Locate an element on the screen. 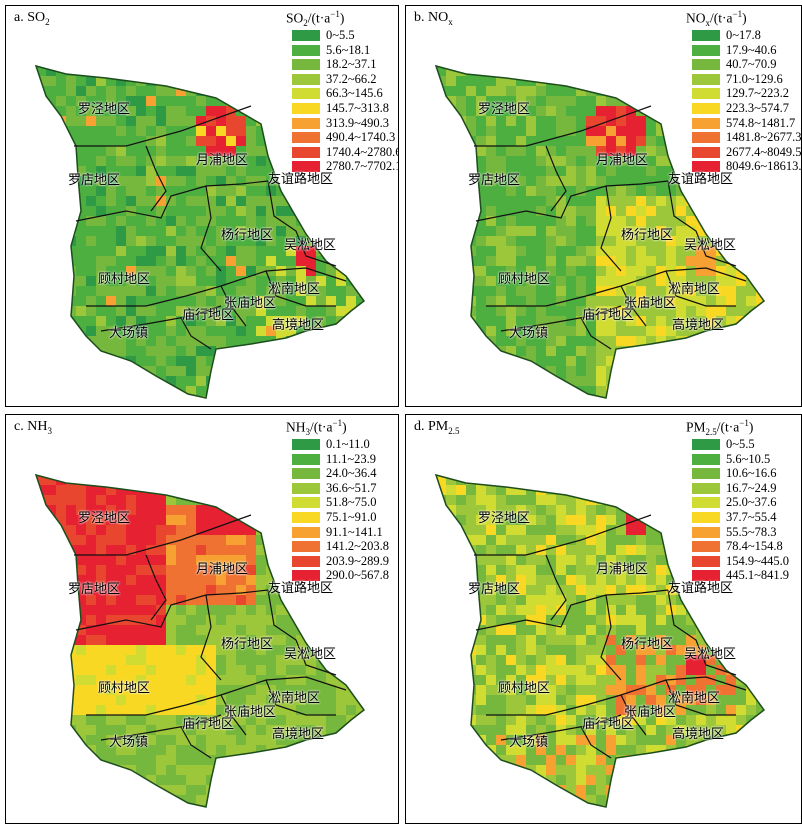 The width and height of the screenshot is (802, 828). panel-label: a. SO2 is located at coordinates (32, 18).